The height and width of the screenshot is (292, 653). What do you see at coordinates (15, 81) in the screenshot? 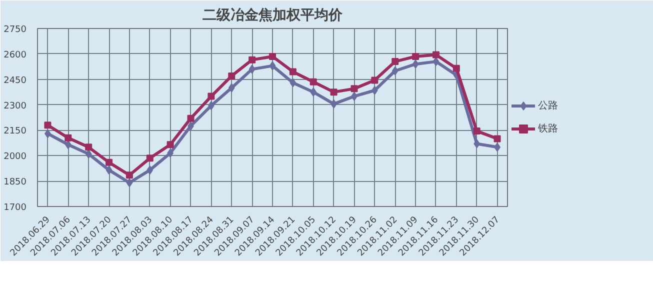
I see `y-tick-label: 2450` at bounding box center [15, 81].